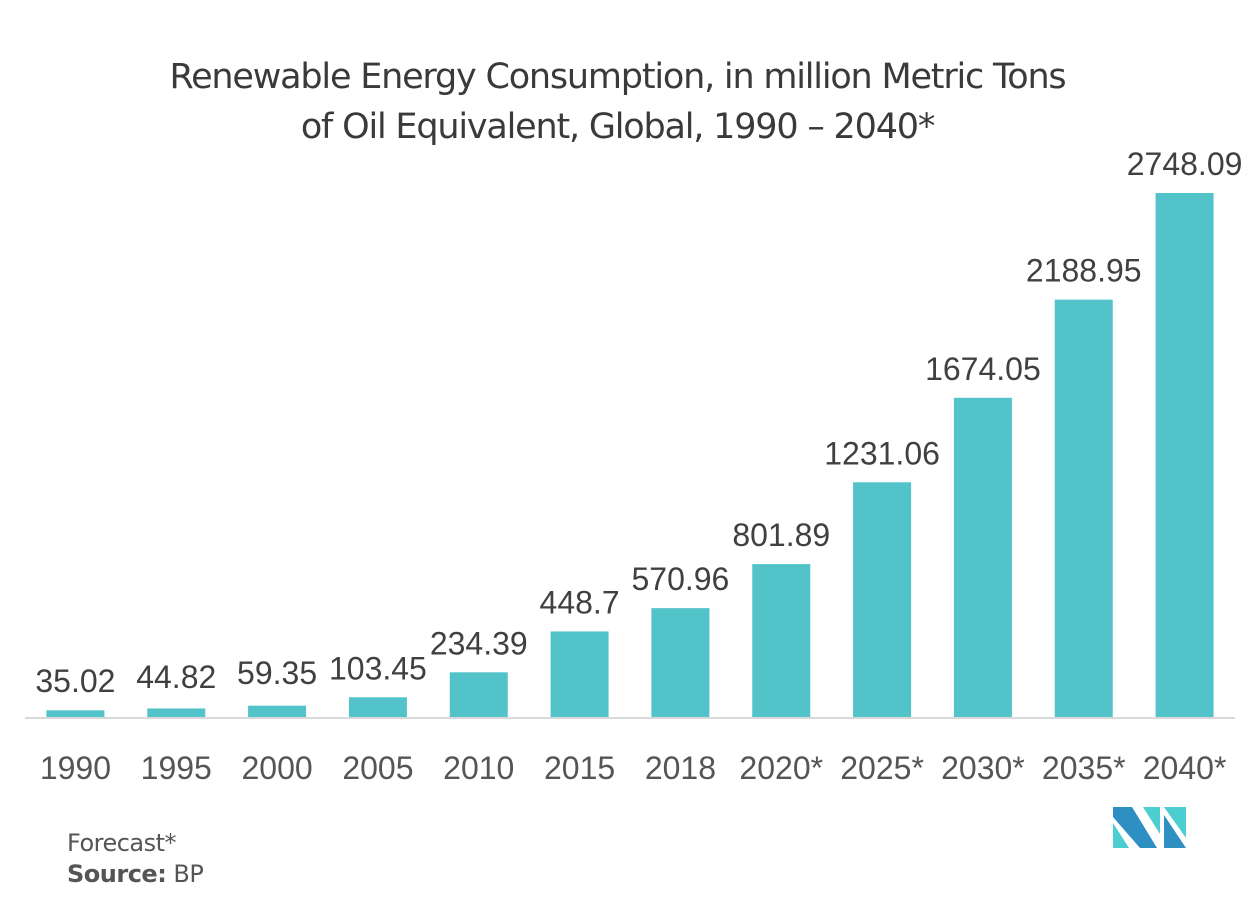  Describe the element at coordinates (276, 768) in the screenshot. I see `x-tick-label: 2000` at that location.